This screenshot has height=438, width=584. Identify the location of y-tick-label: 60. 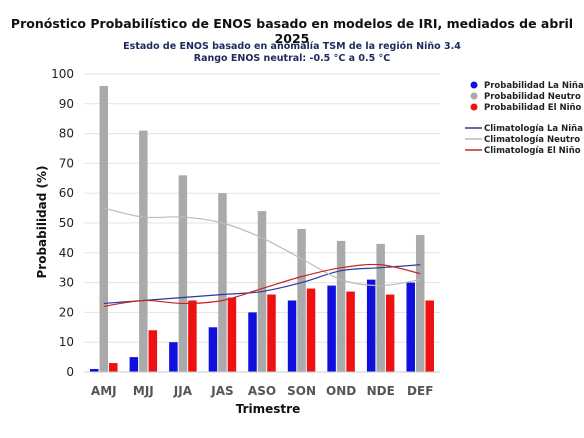
(66, 193).